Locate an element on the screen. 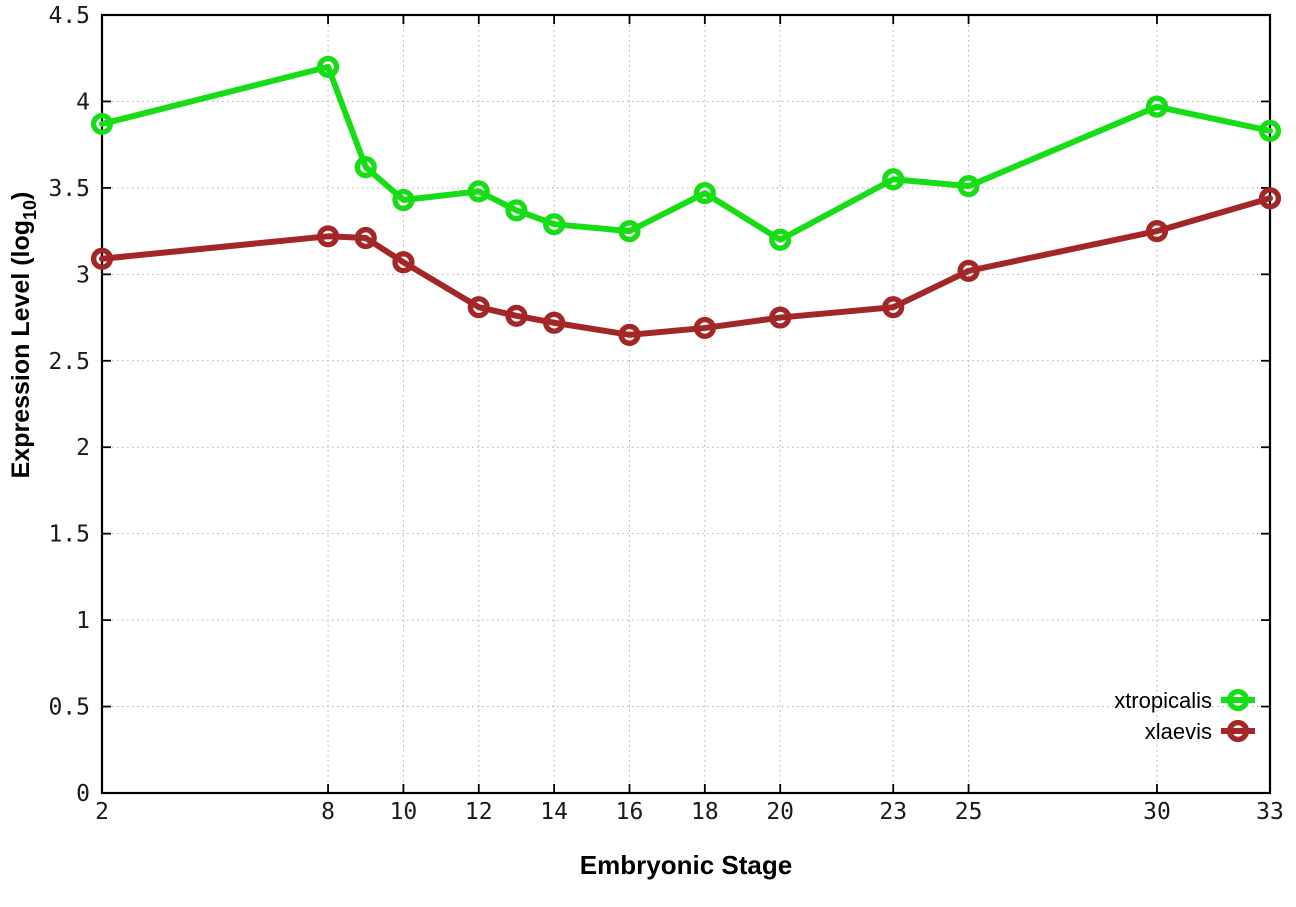 The image size is (1296, 907). x-axis-title: Embryonic Stage is located at coordinates (686, 865).